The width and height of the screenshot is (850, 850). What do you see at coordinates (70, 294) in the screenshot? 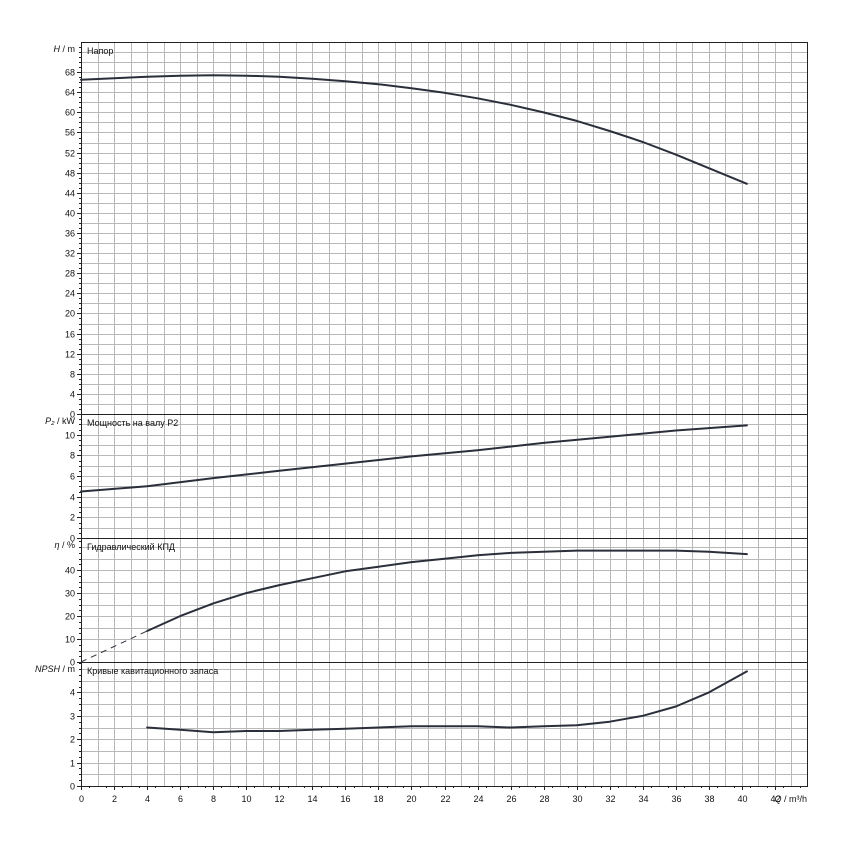
I see `y-tick-label: 24` at bounding box center [70, 294].